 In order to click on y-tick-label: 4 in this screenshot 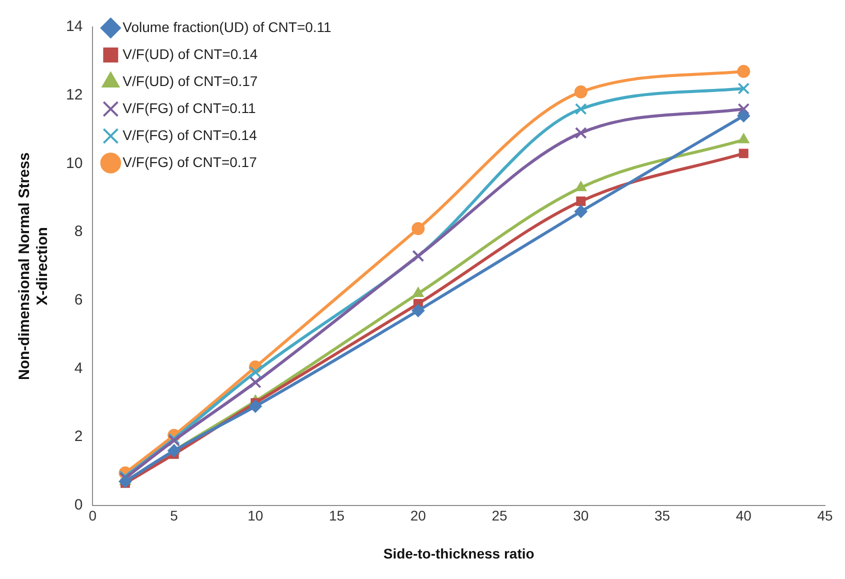, I will do `click(78, 368)`.